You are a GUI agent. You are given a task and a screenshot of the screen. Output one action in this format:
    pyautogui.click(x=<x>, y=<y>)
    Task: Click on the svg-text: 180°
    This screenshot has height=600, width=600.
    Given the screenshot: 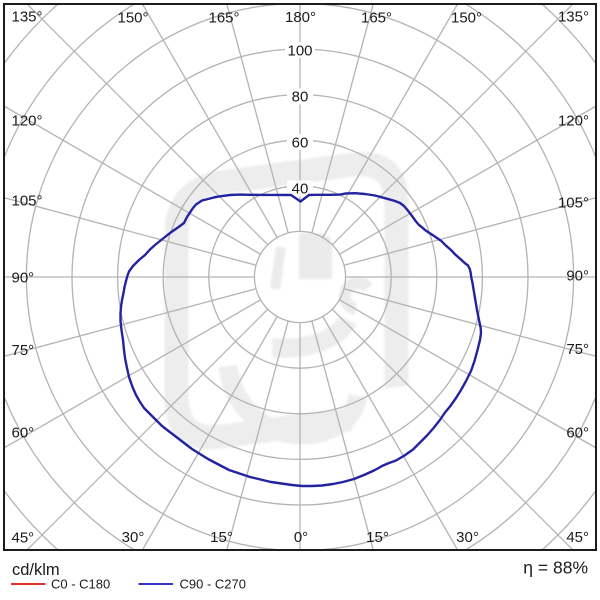 What is the action you would take?
    pyautogui.click(x=300, y=17)
    